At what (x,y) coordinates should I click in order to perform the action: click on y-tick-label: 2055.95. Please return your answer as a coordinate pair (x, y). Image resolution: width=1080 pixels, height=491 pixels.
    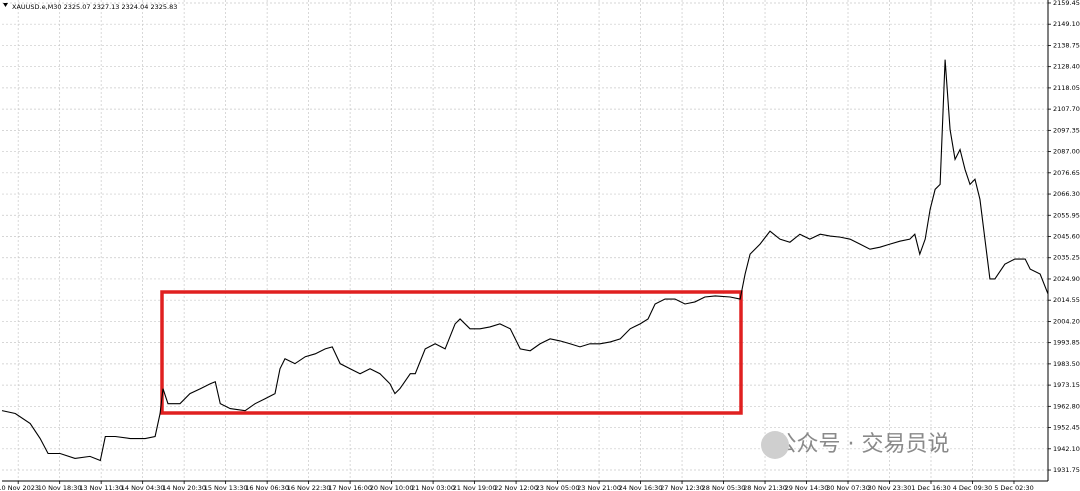
    Looking at the image, I should click on (1066, 215).